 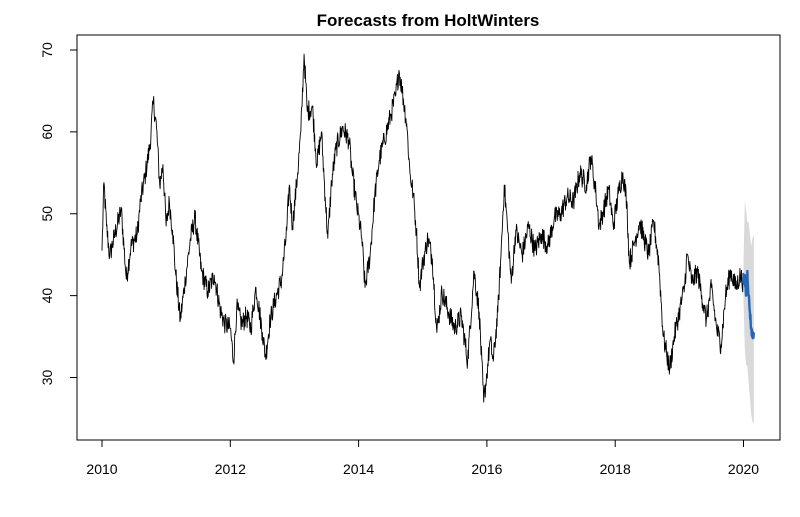 I want to click on chart-title: Forecasts from HoltWinters, so click(x=428, y=20).